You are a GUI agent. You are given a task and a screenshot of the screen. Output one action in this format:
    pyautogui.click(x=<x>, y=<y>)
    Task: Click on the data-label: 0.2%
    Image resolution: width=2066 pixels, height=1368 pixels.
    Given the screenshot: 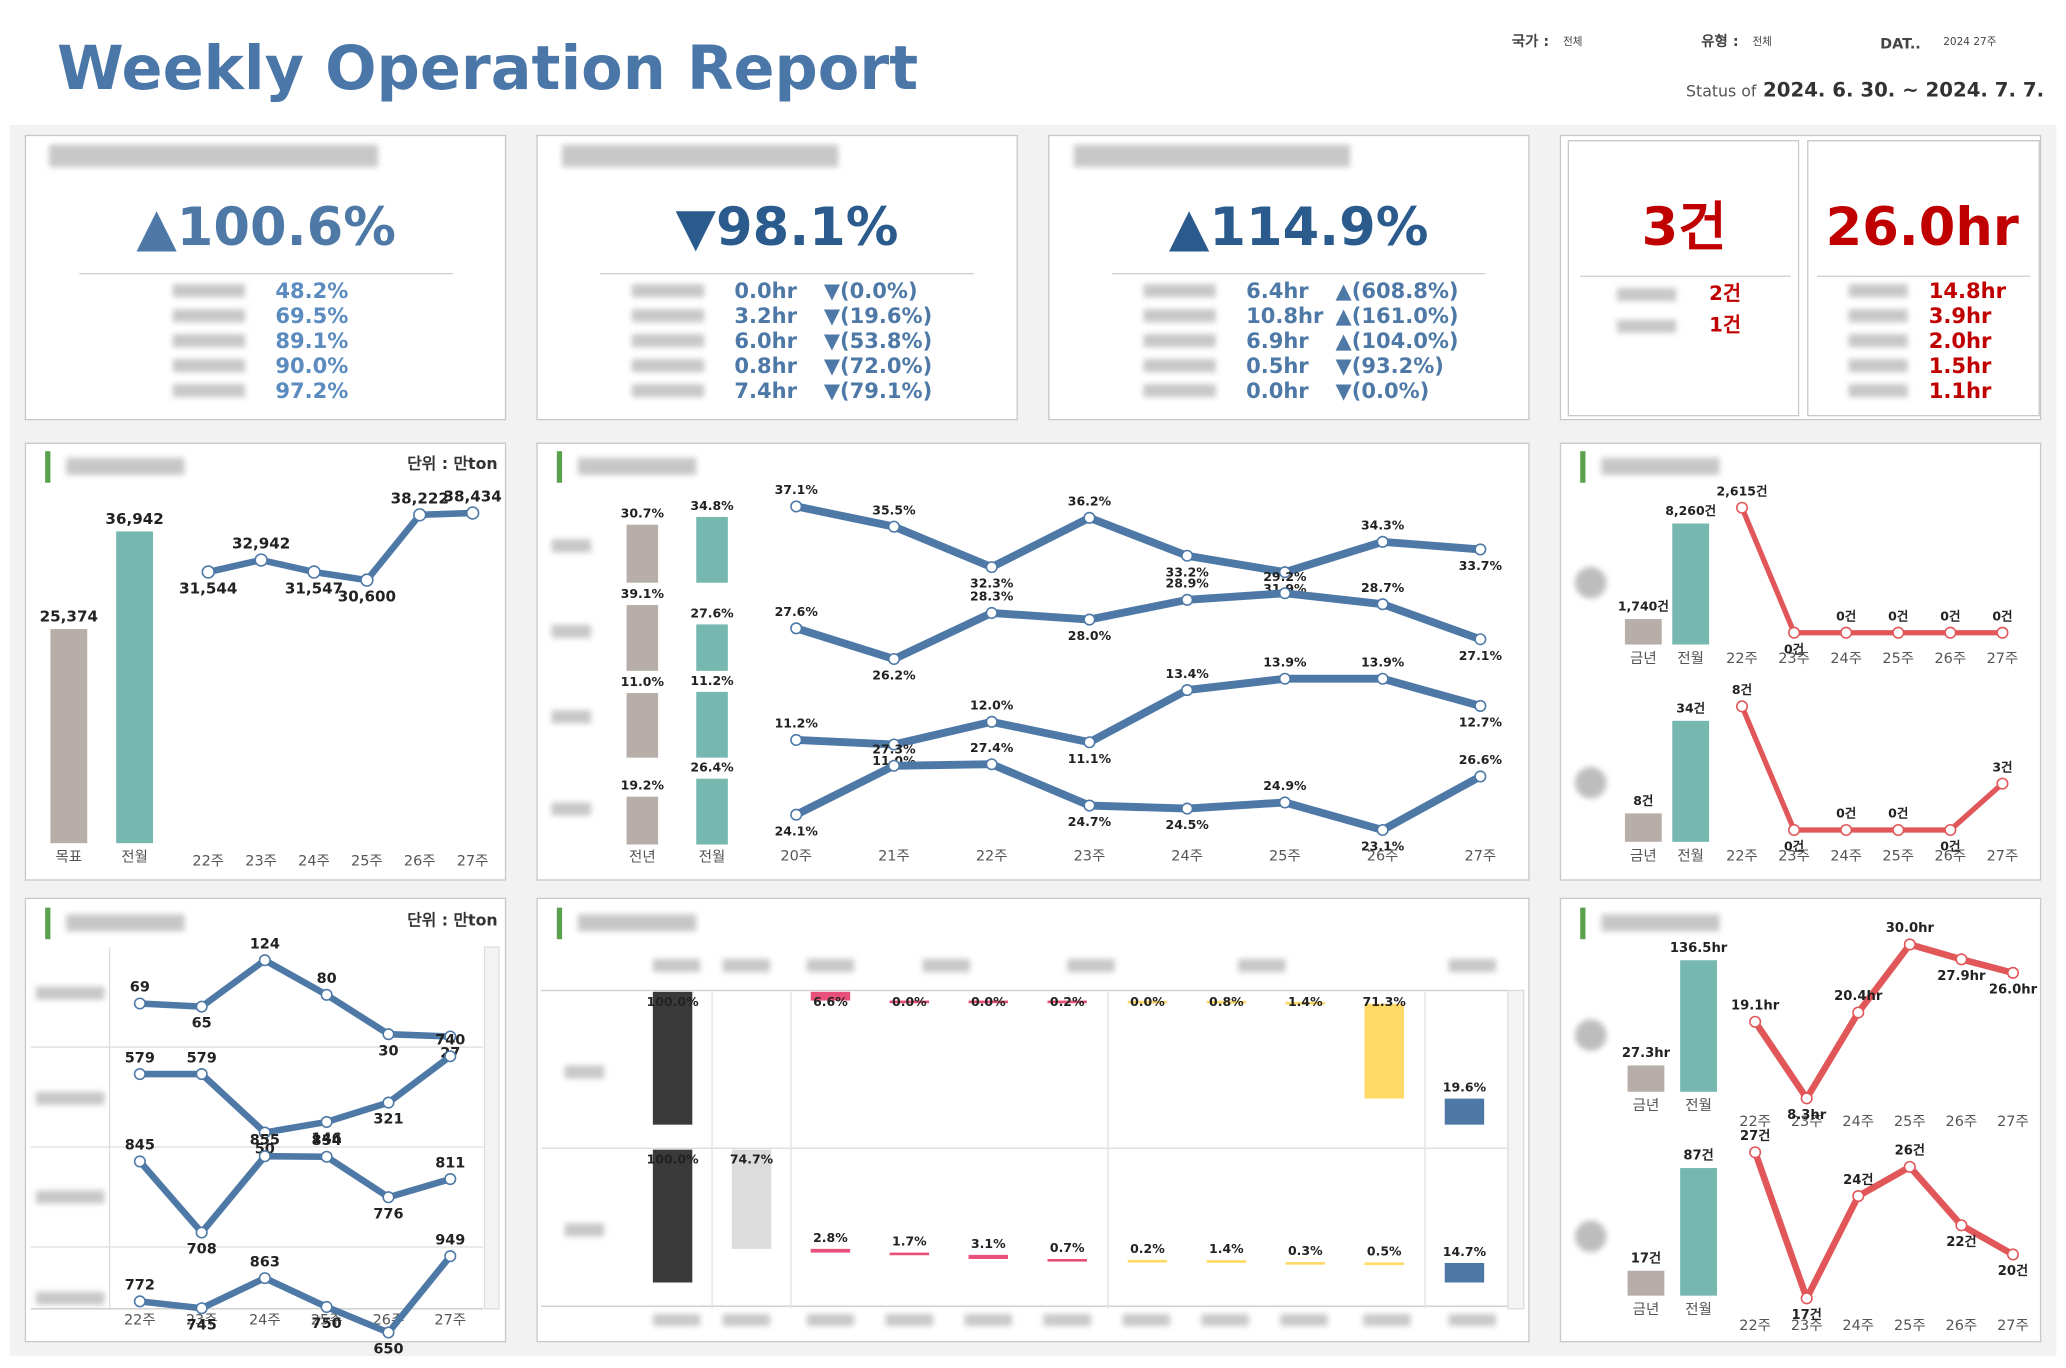 What is the action you would take?
    pyautogui.click(x=1067, y=1001)
    